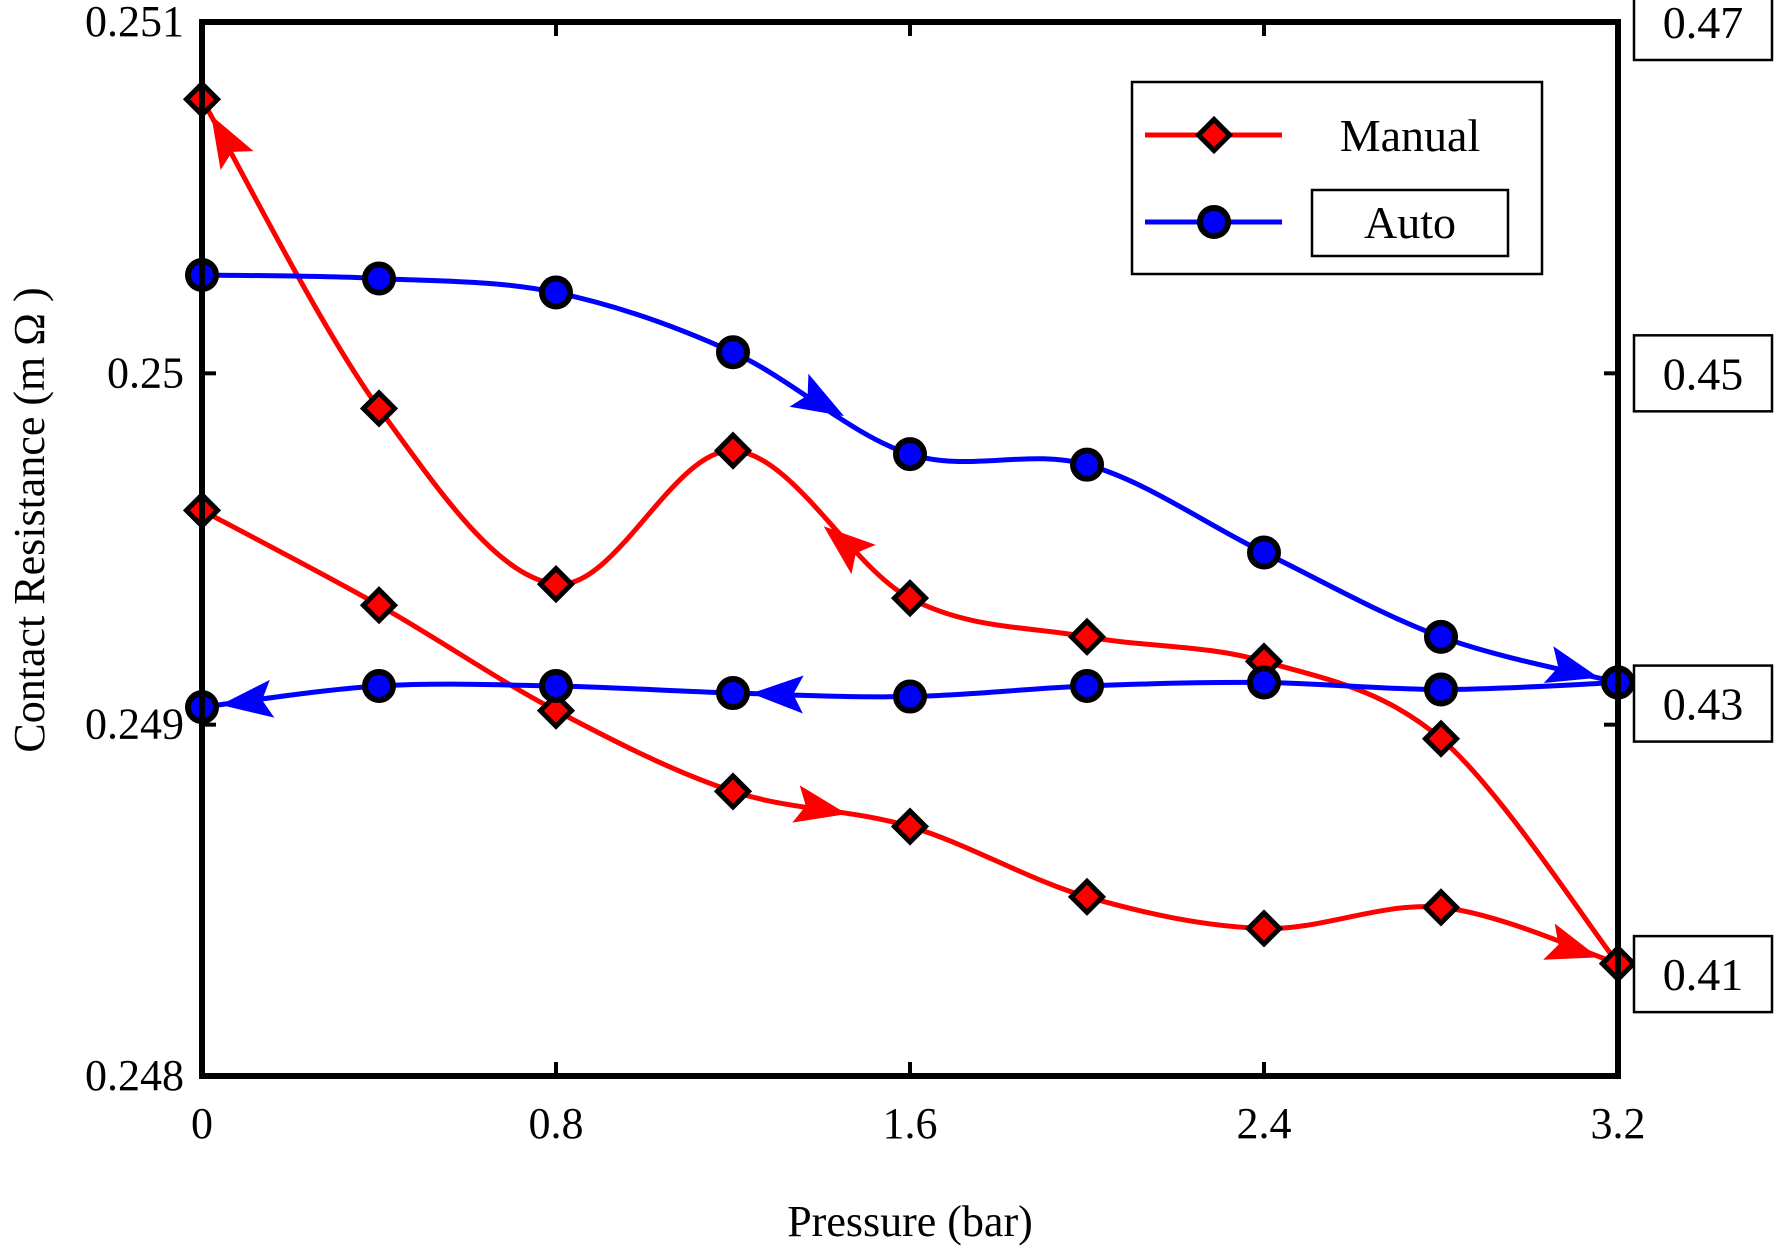 The image size is (1777, 1255). What do you see at coordinates (1410, 135) in the screenshot?
I see `legend-manual-label: Manual` at bounding box center [1410, 135].